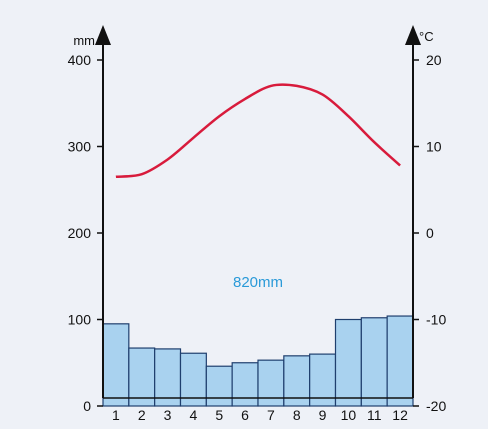 The image size is (488, 429). I want to click on right-tick-label-20: 20, so click(434, 60).